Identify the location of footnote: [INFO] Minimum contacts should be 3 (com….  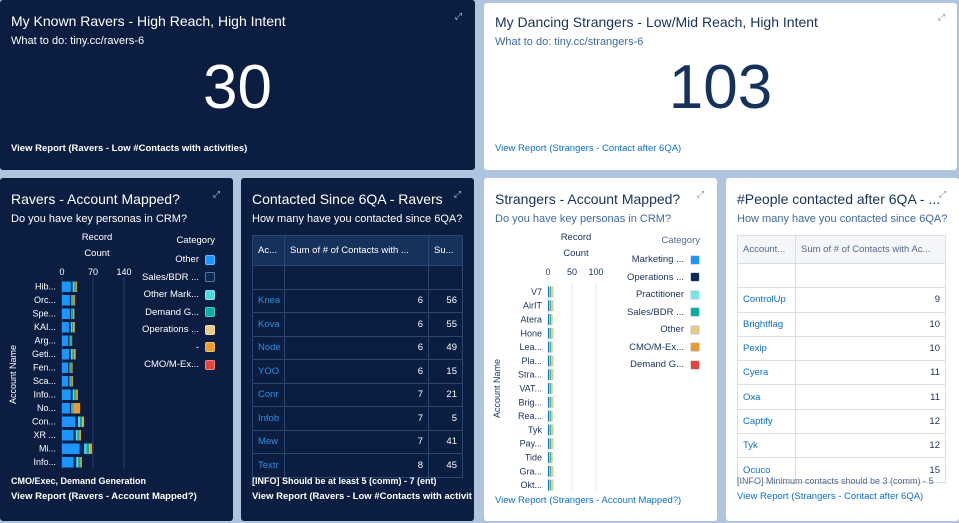
(835, 481).